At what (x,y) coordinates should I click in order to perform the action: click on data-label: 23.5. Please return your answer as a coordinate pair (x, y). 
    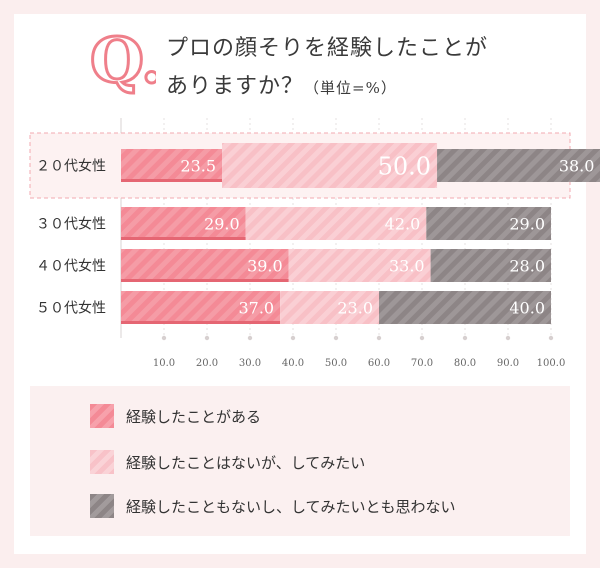
    Looking at the image, I should click on (198, 166).